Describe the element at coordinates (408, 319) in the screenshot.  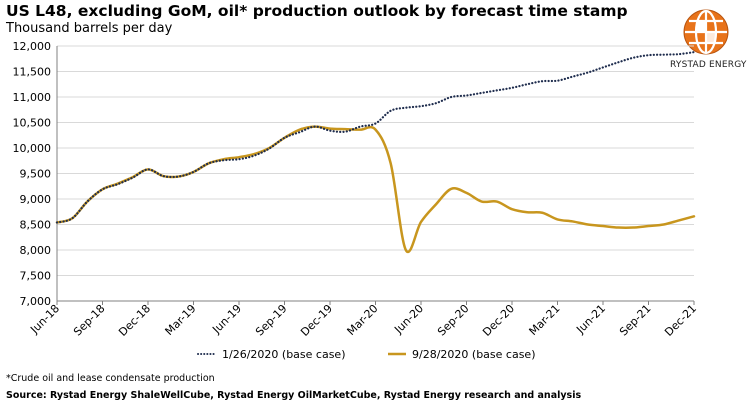
I see `x-tick-label: Jun-20` at that location.